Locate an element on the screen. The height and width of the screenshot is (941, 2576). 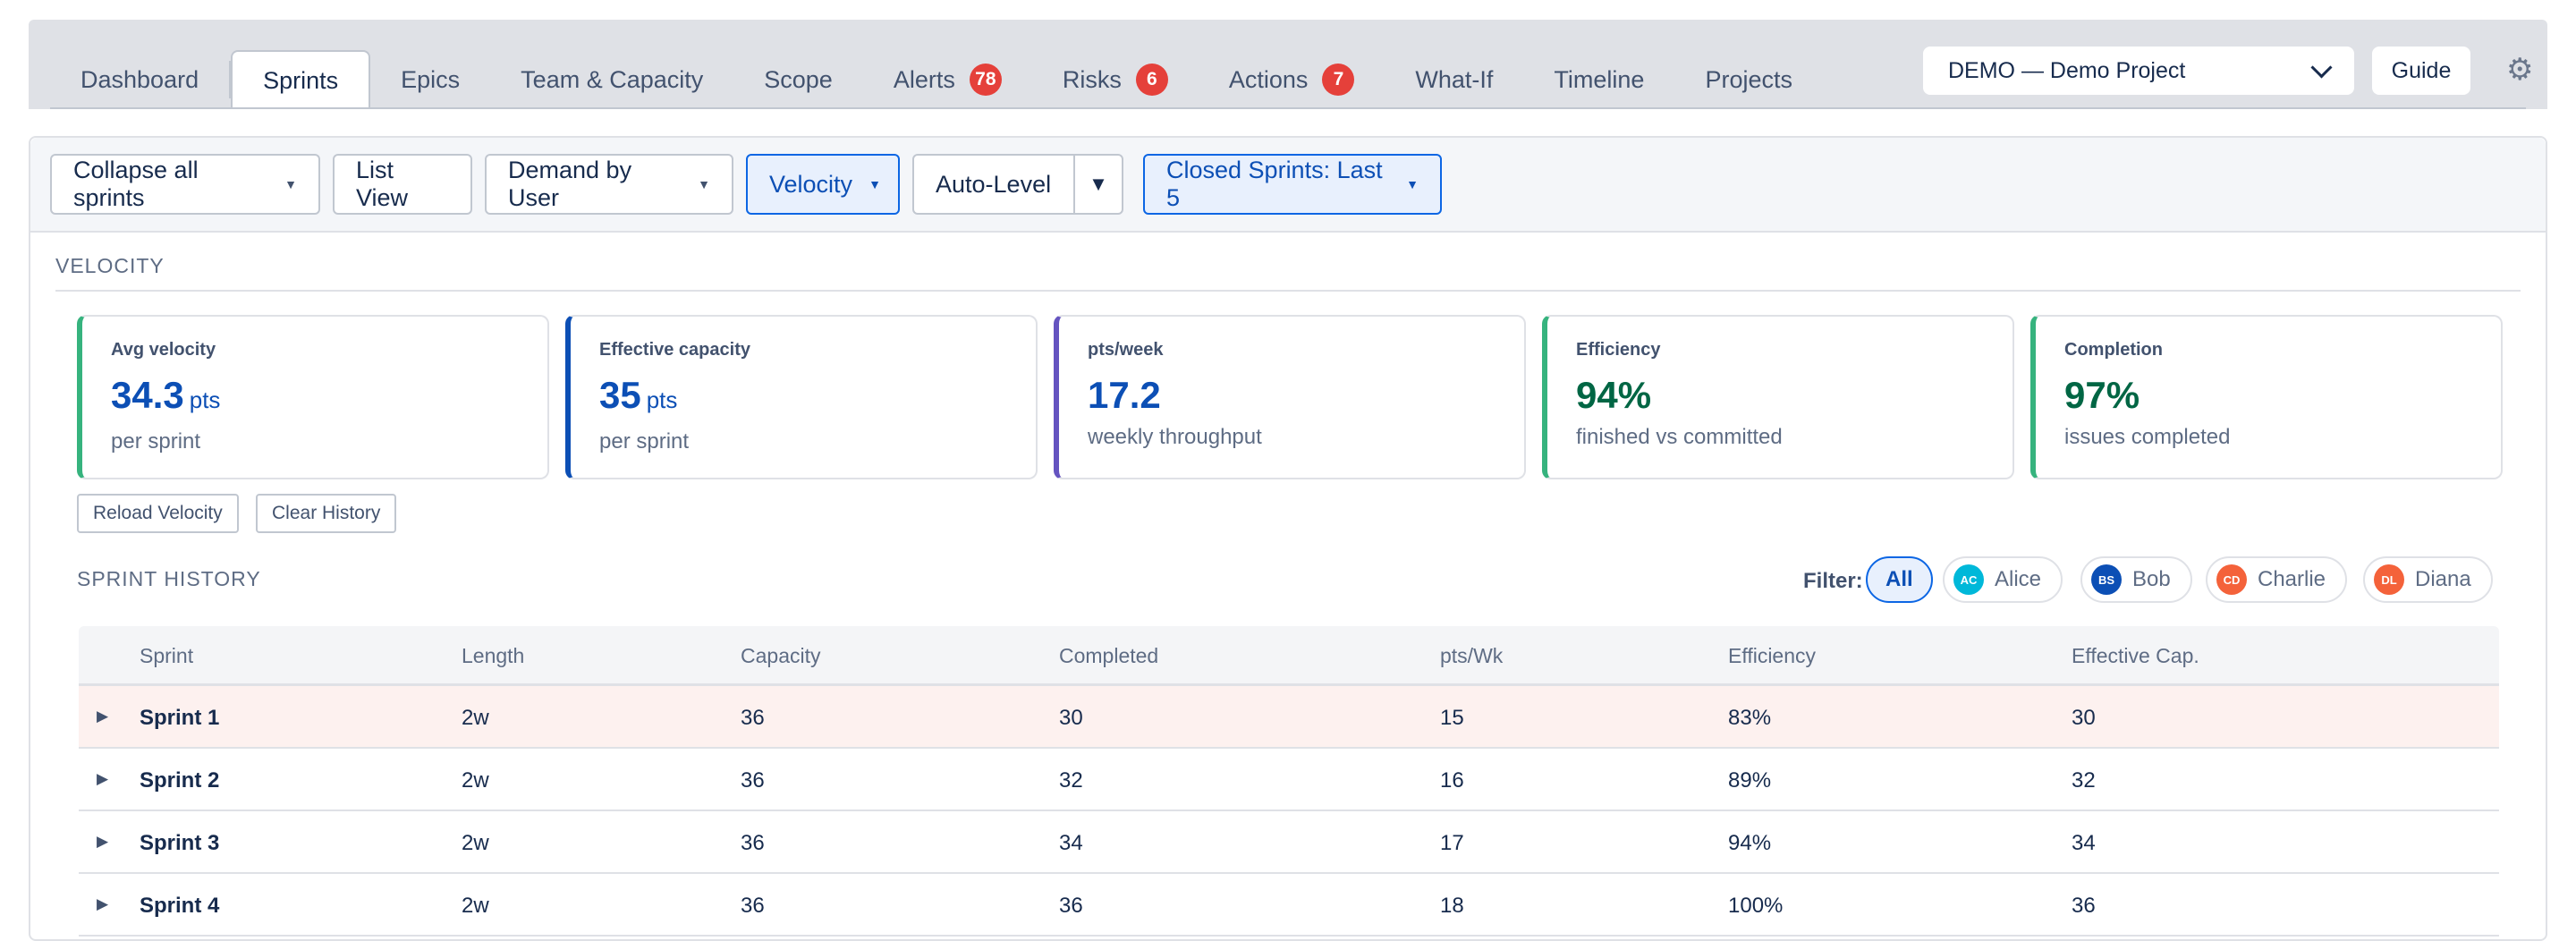
reload-velocity-label: Reload Velocity is located at coordinates (158, 513).